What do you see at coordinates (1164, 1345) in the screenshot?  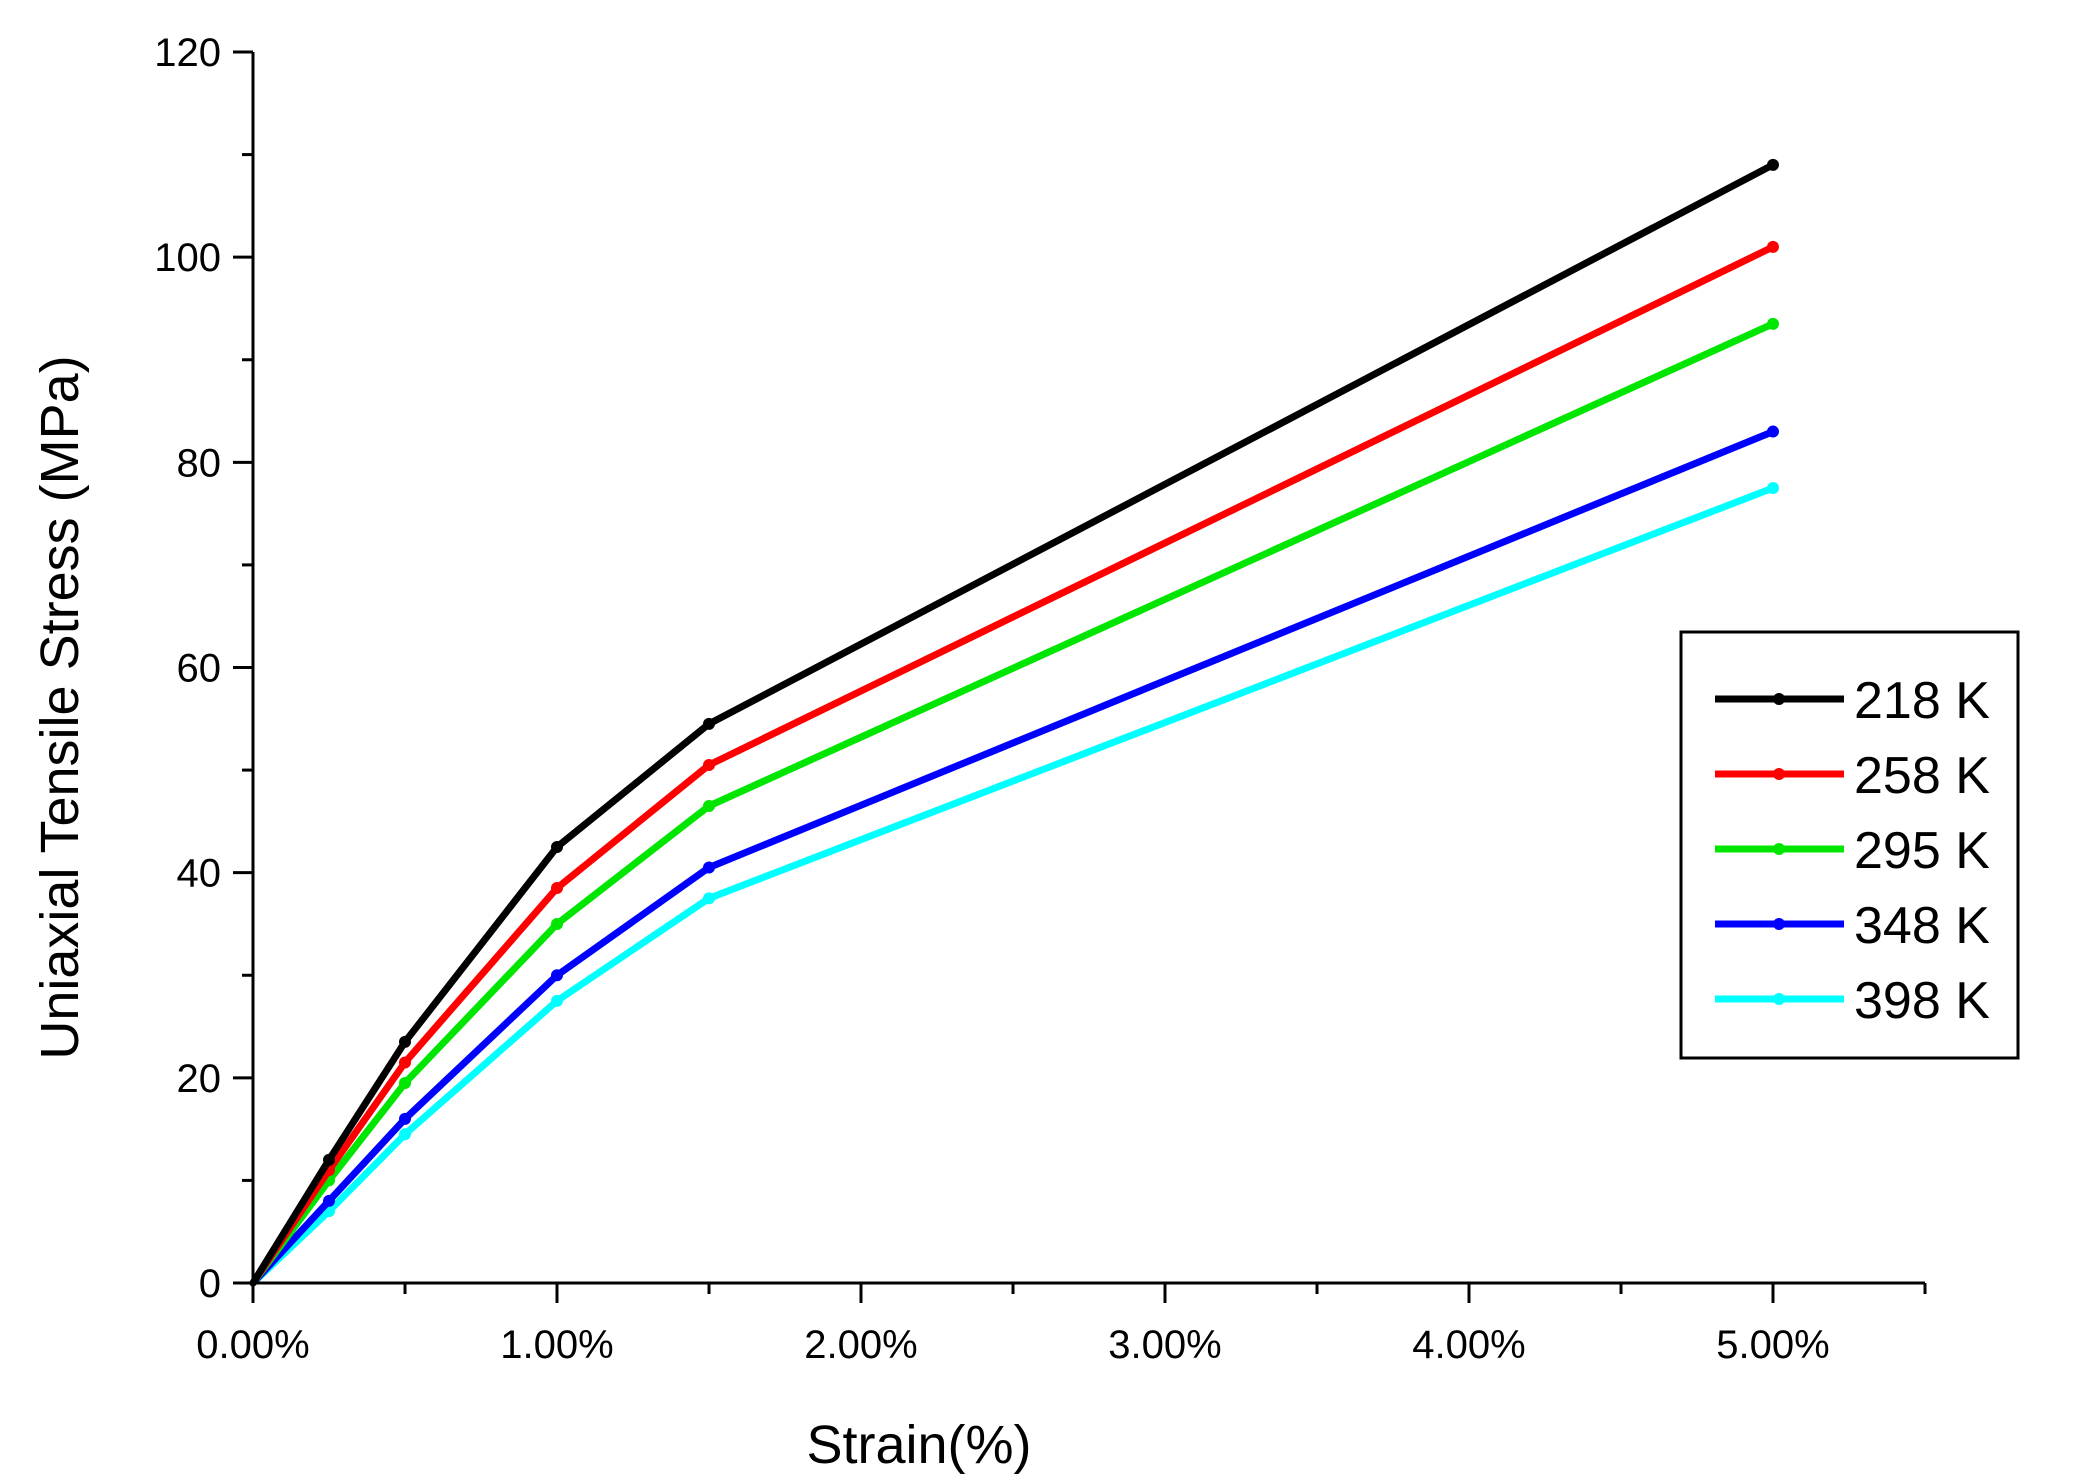 I see `x-tick-label: 3.00%` at bounding box center [1164, 1345].